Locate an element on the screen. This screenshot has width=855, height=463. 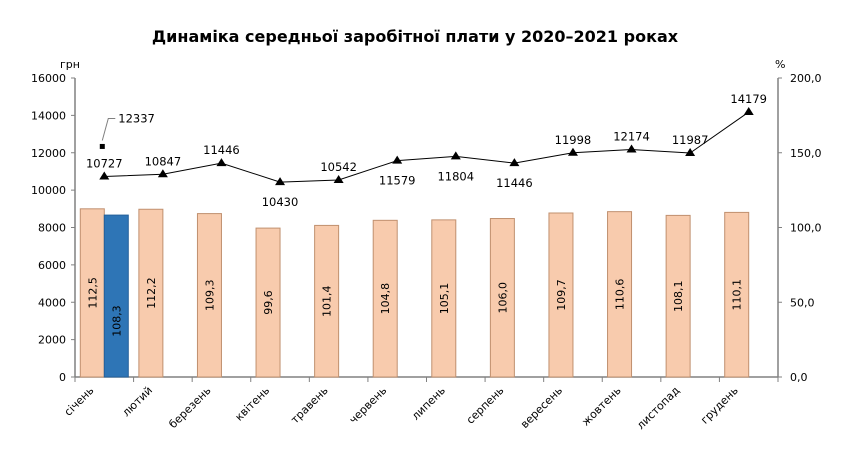
point-2021-marker is located at coordinates (102, 146).